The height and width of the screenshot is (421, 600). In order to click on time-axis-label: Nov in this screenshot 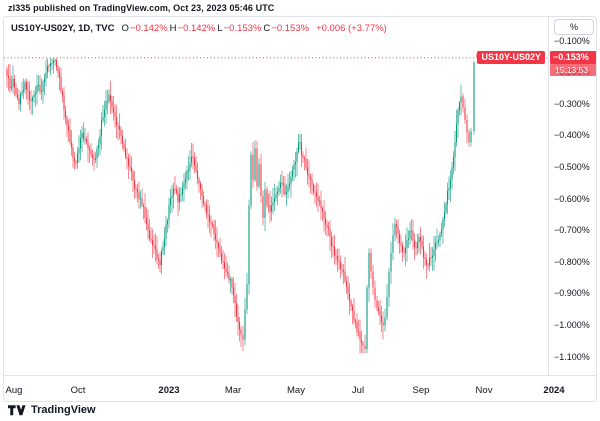, I will do `click(484, 390)`.